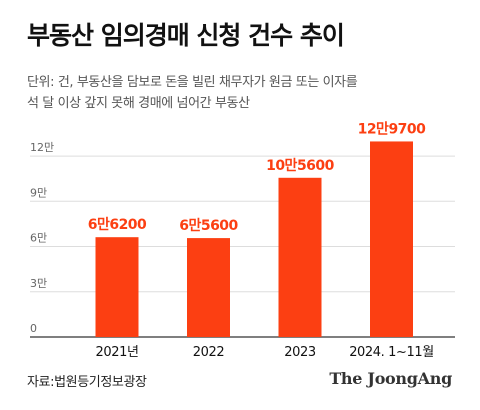 This screenshot has width=480, height=410. Describe the element at coordinates (38, 238) in the screenshot. I see `y-tick-label: 6만` at that location.